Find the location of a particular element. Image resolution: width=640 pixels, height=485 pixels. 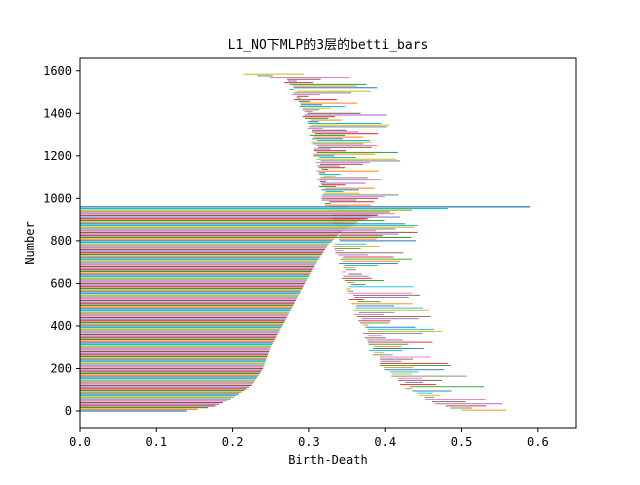

x-tick-label: 0.0 is located at coordinates (80, 442).